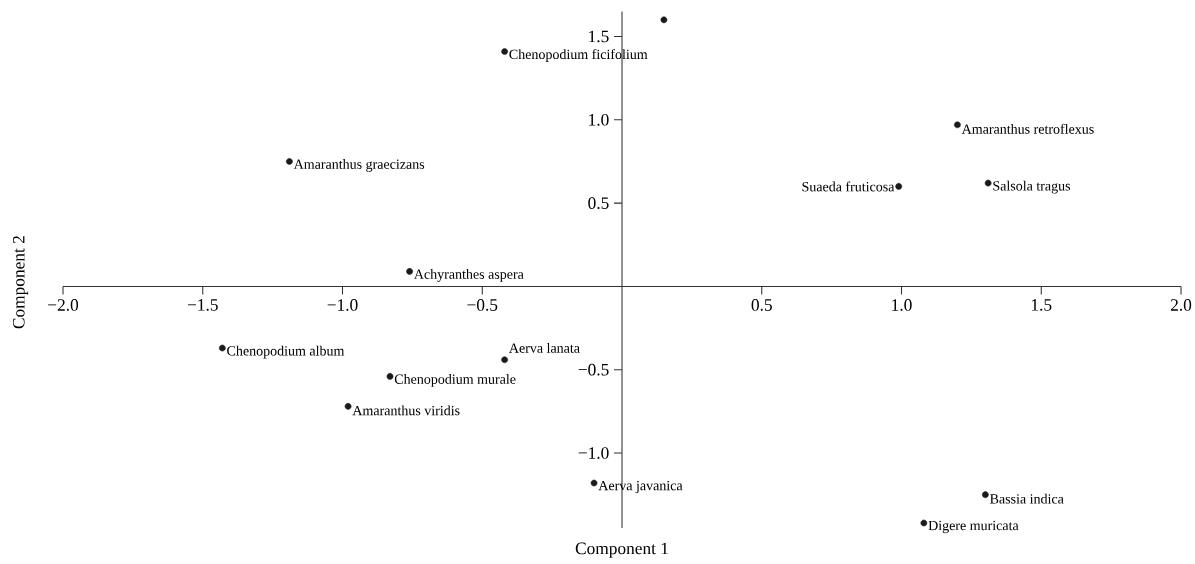  Describe the element at coordinates (20, 282) in the screenshot. I see `y-axis-title: Component 2` at that location.